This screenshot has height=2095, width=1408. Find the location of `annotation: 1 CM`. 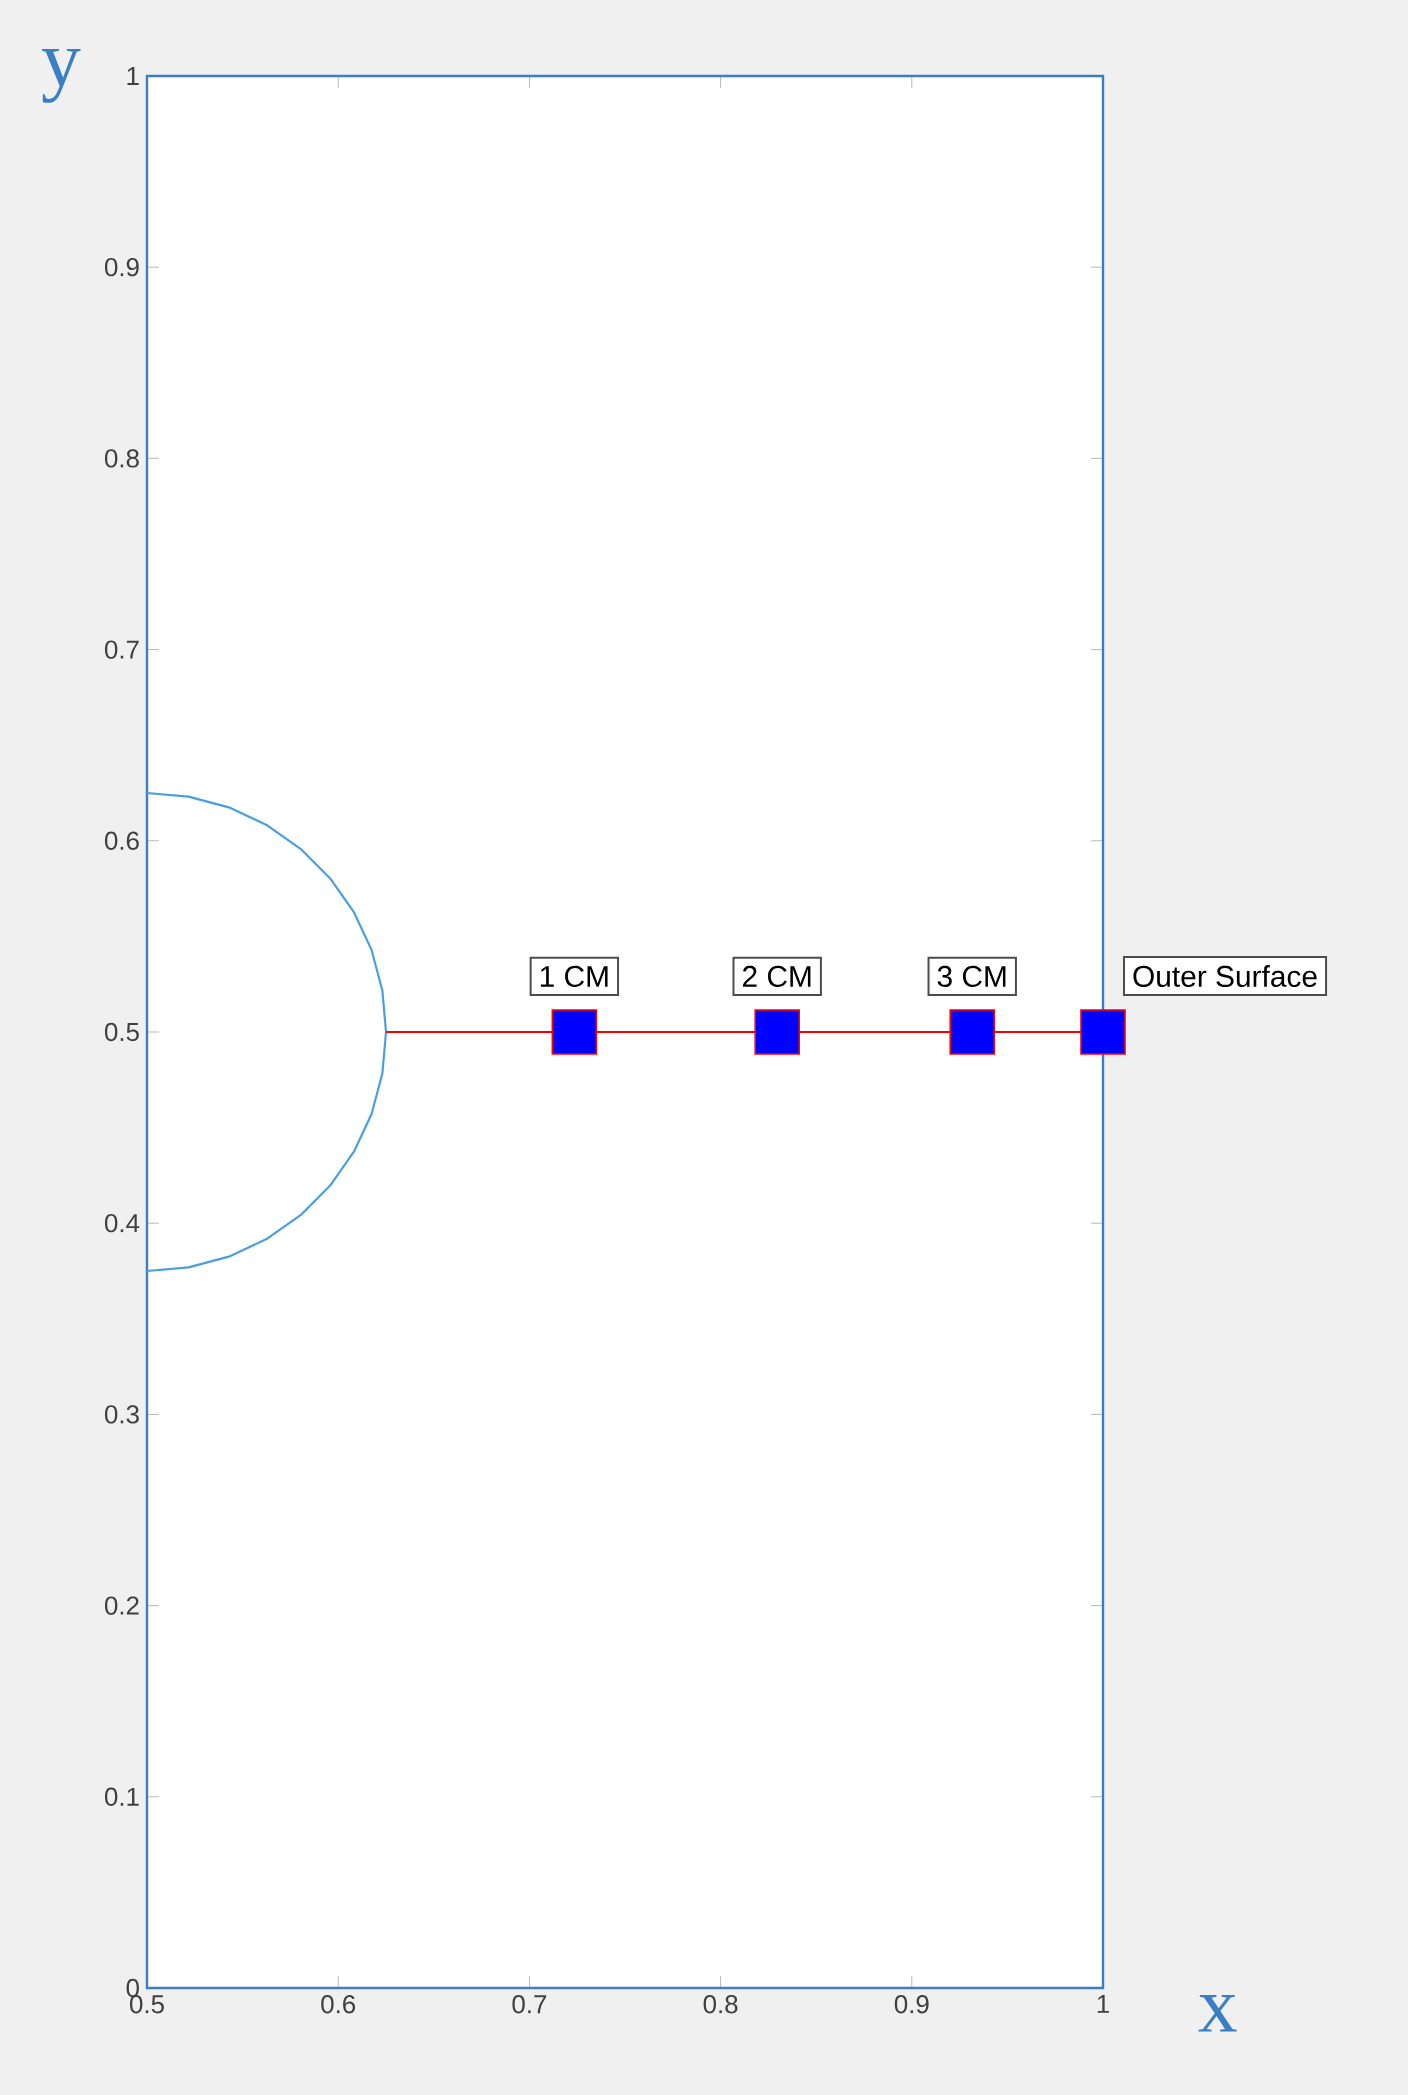

annotation: 1 CM is located at coordinates (574, 976).